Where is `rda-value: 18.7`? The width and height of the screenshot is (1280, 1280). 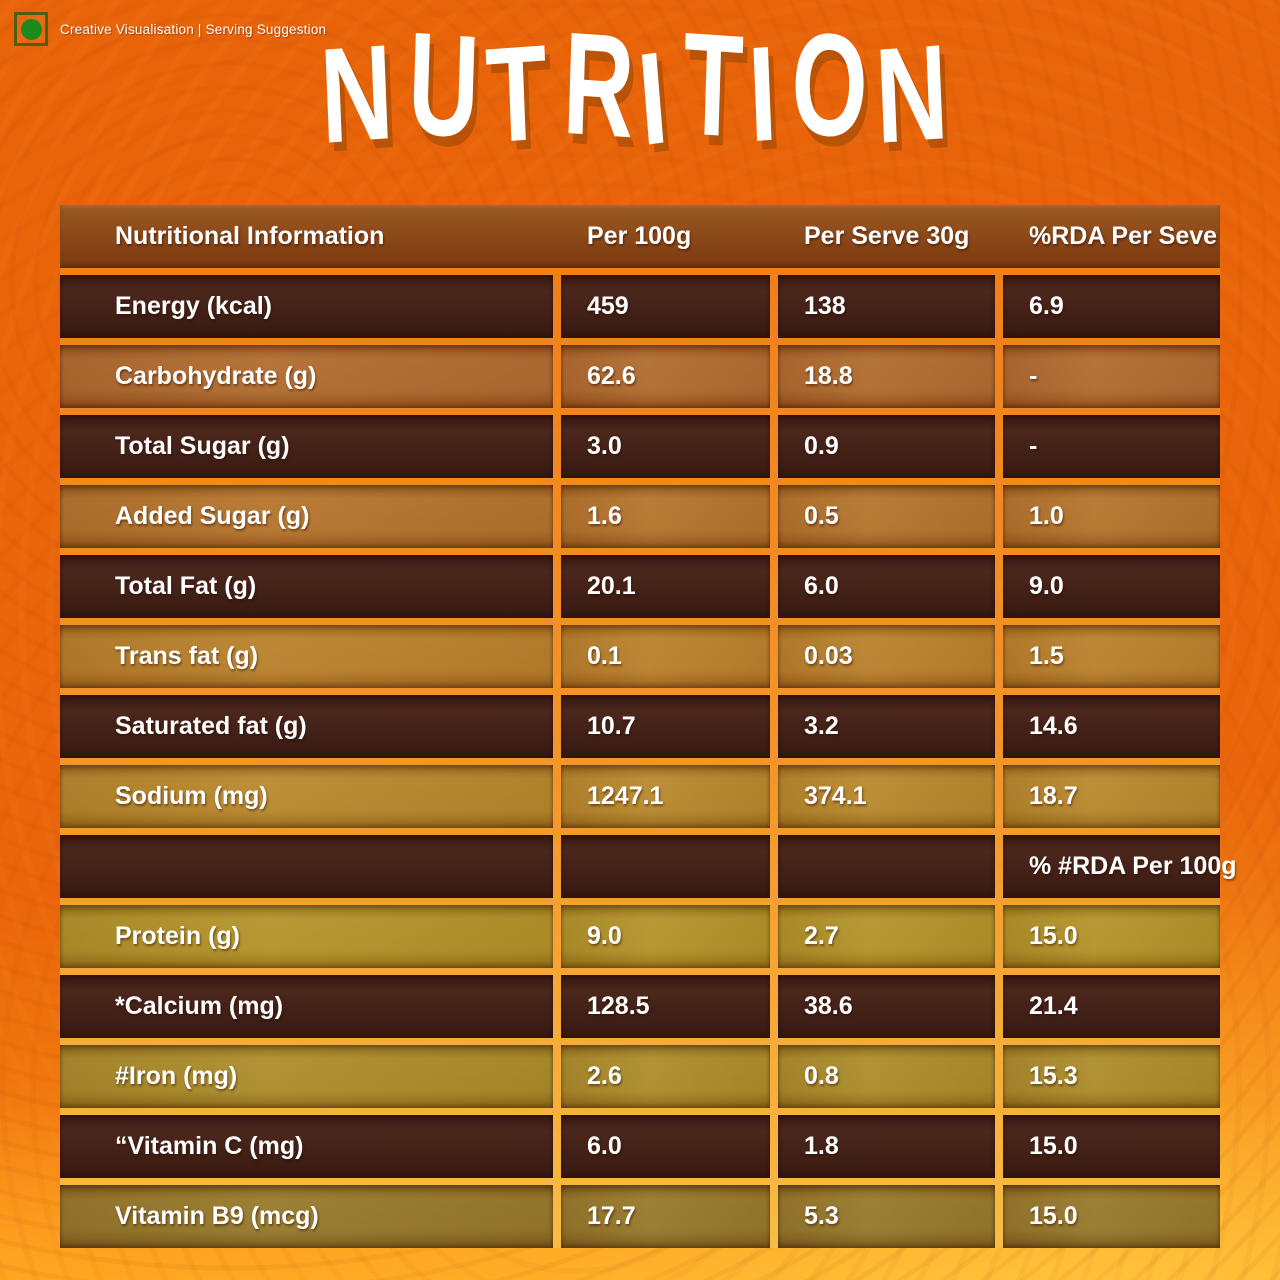
rda-value: 18.7 is located at coordinates (1053, 796).